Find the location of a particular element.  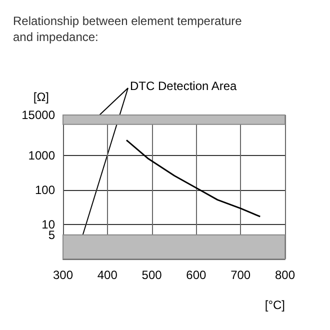

y-tick-label: 15000 is located at coordinates (39, 115).